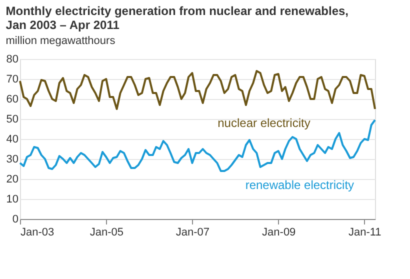  What do you see at coordinates (12, 140) in the screenshot?
I see `y-tick-label: 40` at bounding box center [12, 140].